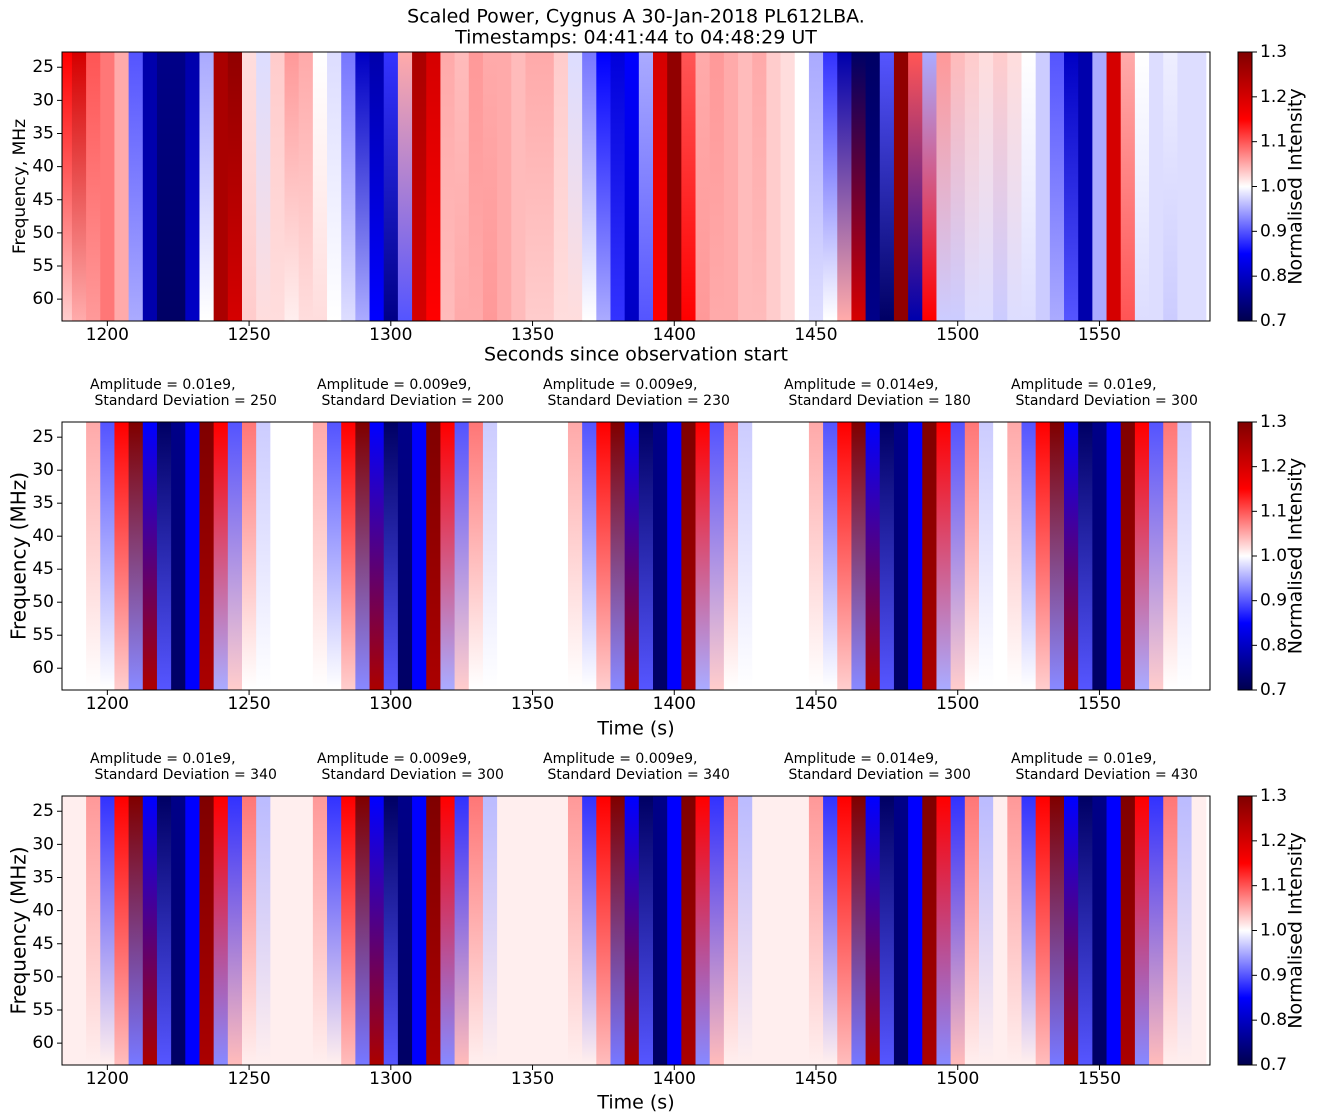  Describe the element at coordinates (43, 1010) in the screenshot. I see `y-tick-label: 55` at that location.